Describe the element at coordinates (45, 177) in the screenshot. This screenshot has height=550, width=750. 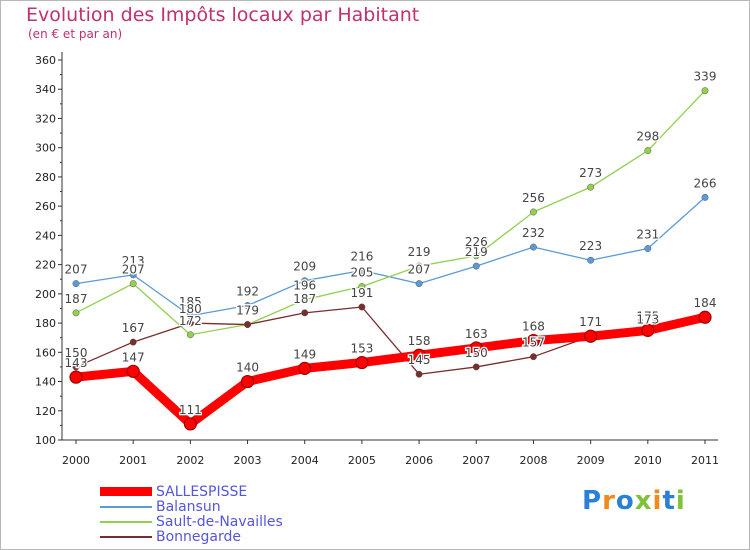
I see `y-tick-label: 280` at that location.